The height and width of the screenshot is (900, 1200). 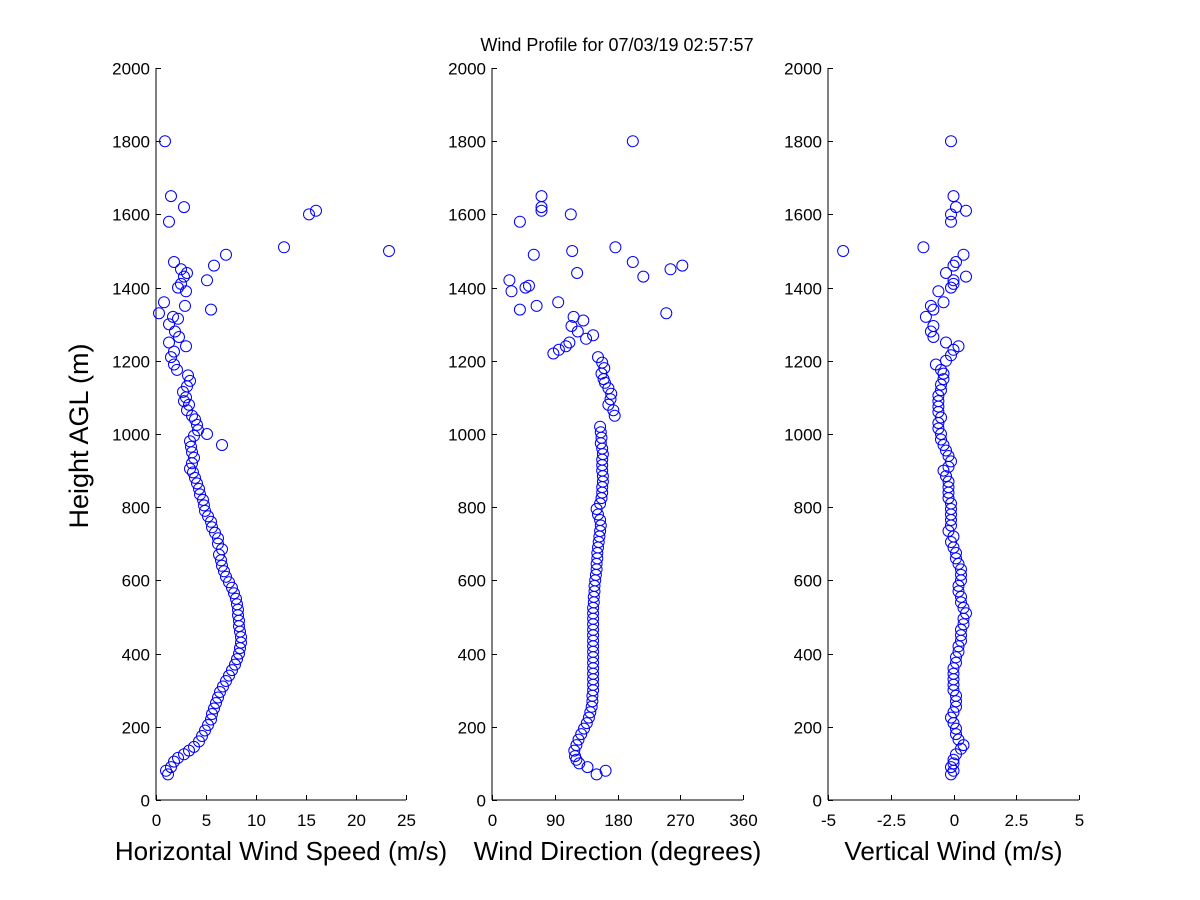 What do you see at coordinates (472, 508) in the screenshot?
I see `direction-y-tick-label: 800` at bounding box center [472, 508].